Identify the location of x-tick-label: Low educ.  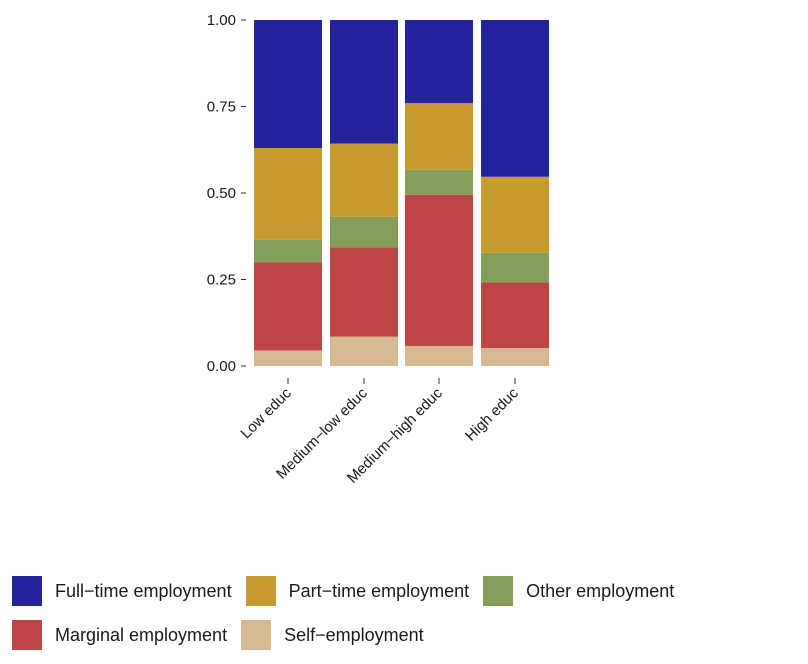
(266, 413).